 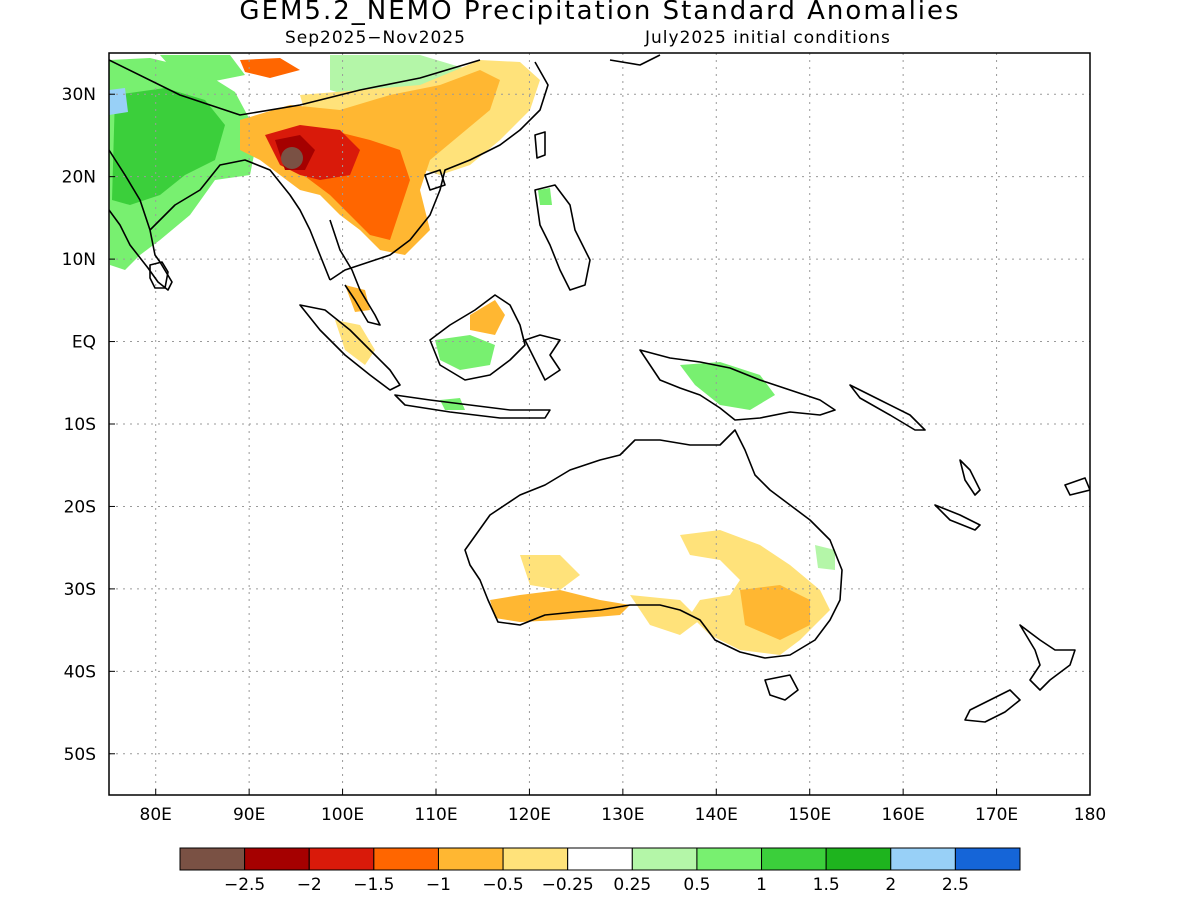 I want to click on lat-tick-label: 50S, so click(x=80, y=755).